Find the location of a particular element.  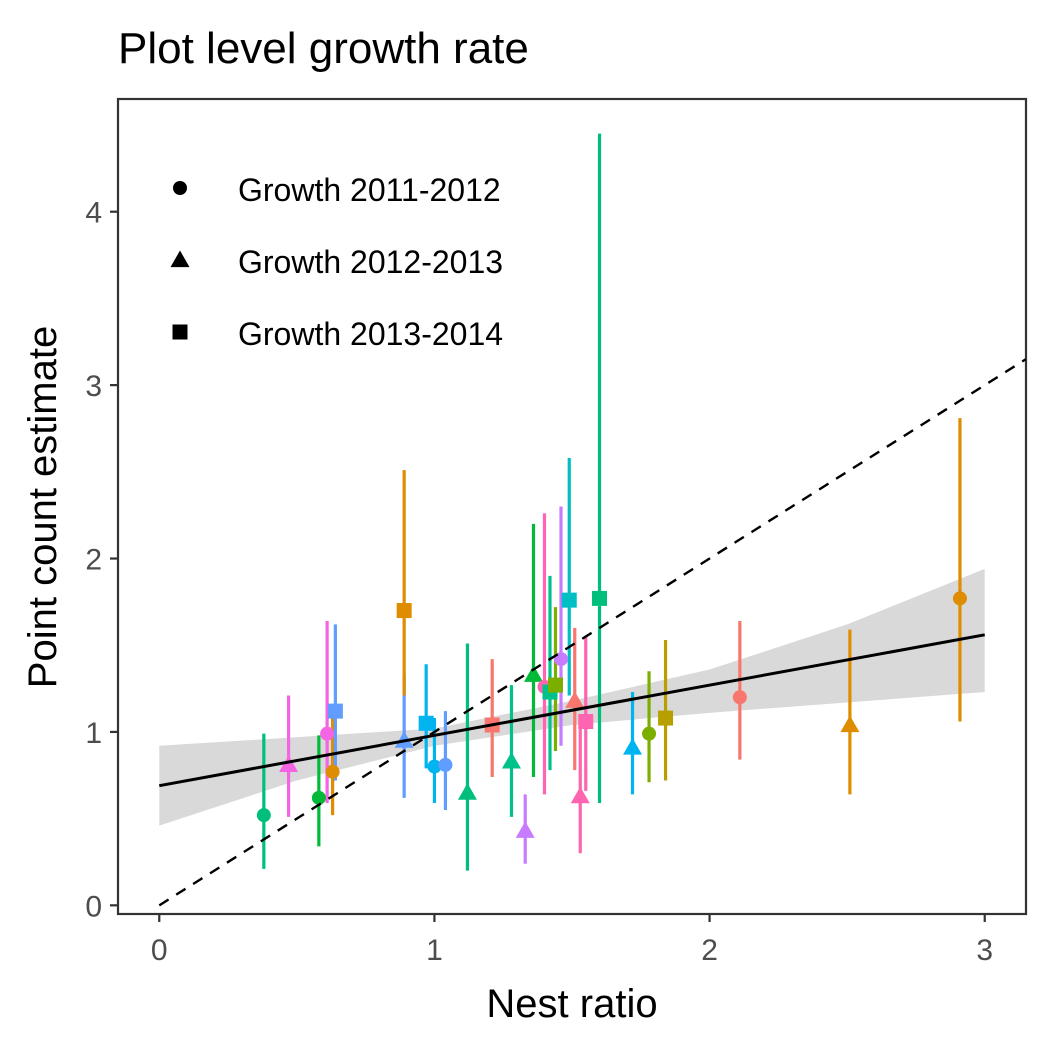

x-tick-label: 2 is located at coordinates (709, 950).